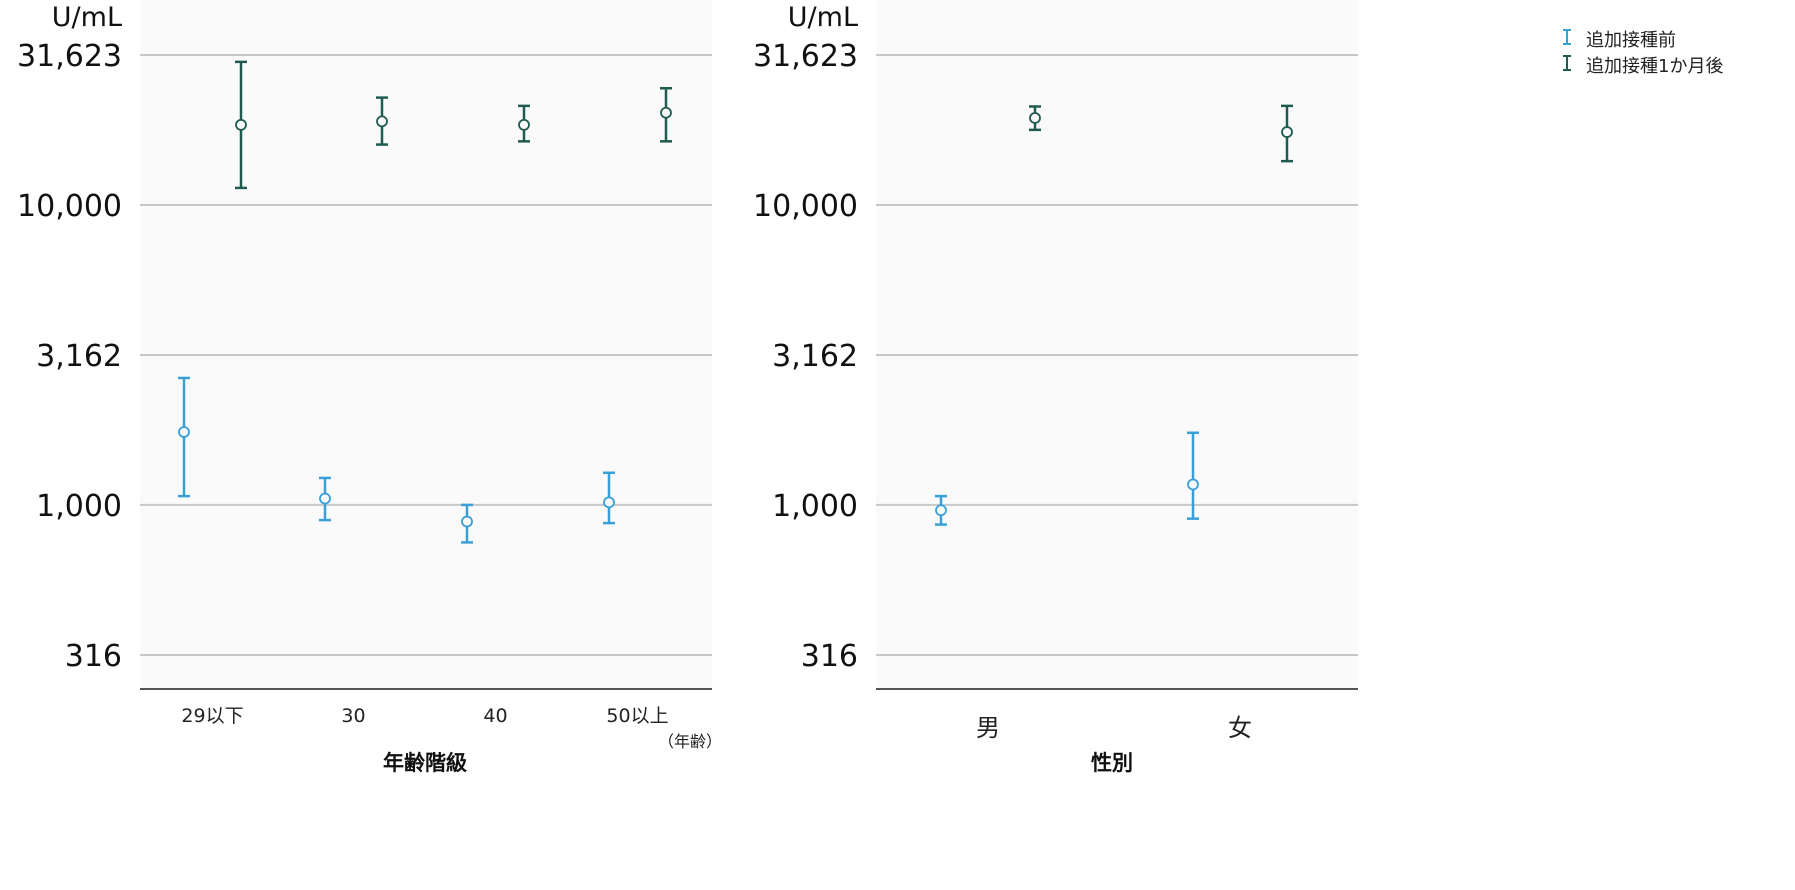  What do you see at coordinates (1631, 40) in the screenshot?
I see `legend-label: 追加接種前` at bounding box center [1631, 40].